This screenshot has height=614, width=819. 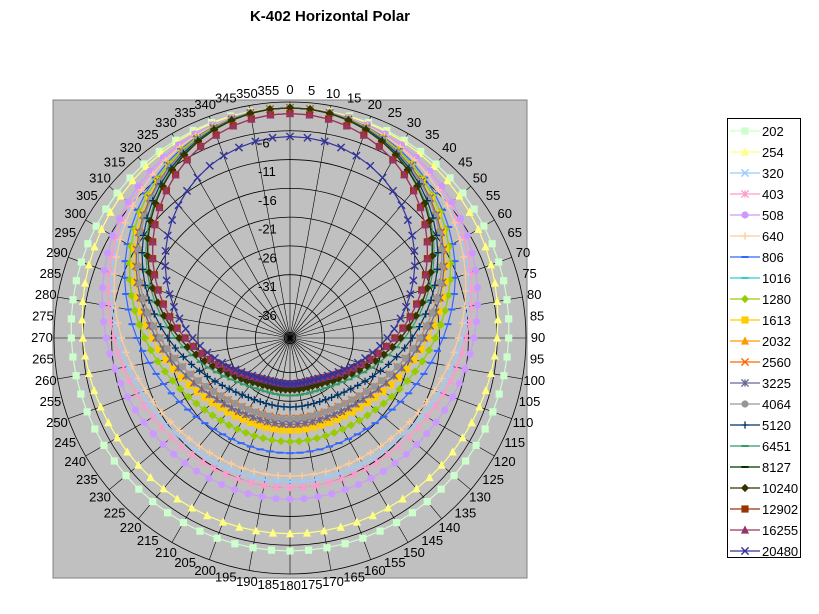 What do you see at coordinates (764, 299) in the screenshot?
I see `legend-item: 1280` at bounding box center [764, 299].